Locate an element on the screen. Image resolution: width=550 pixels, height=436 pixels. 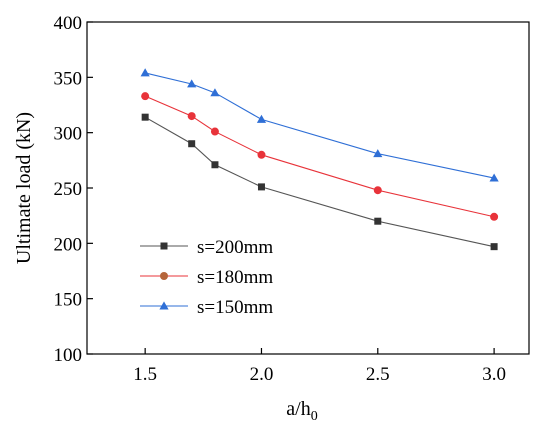
x-tick-label: 2.5 is located at coordinates (378, 374).